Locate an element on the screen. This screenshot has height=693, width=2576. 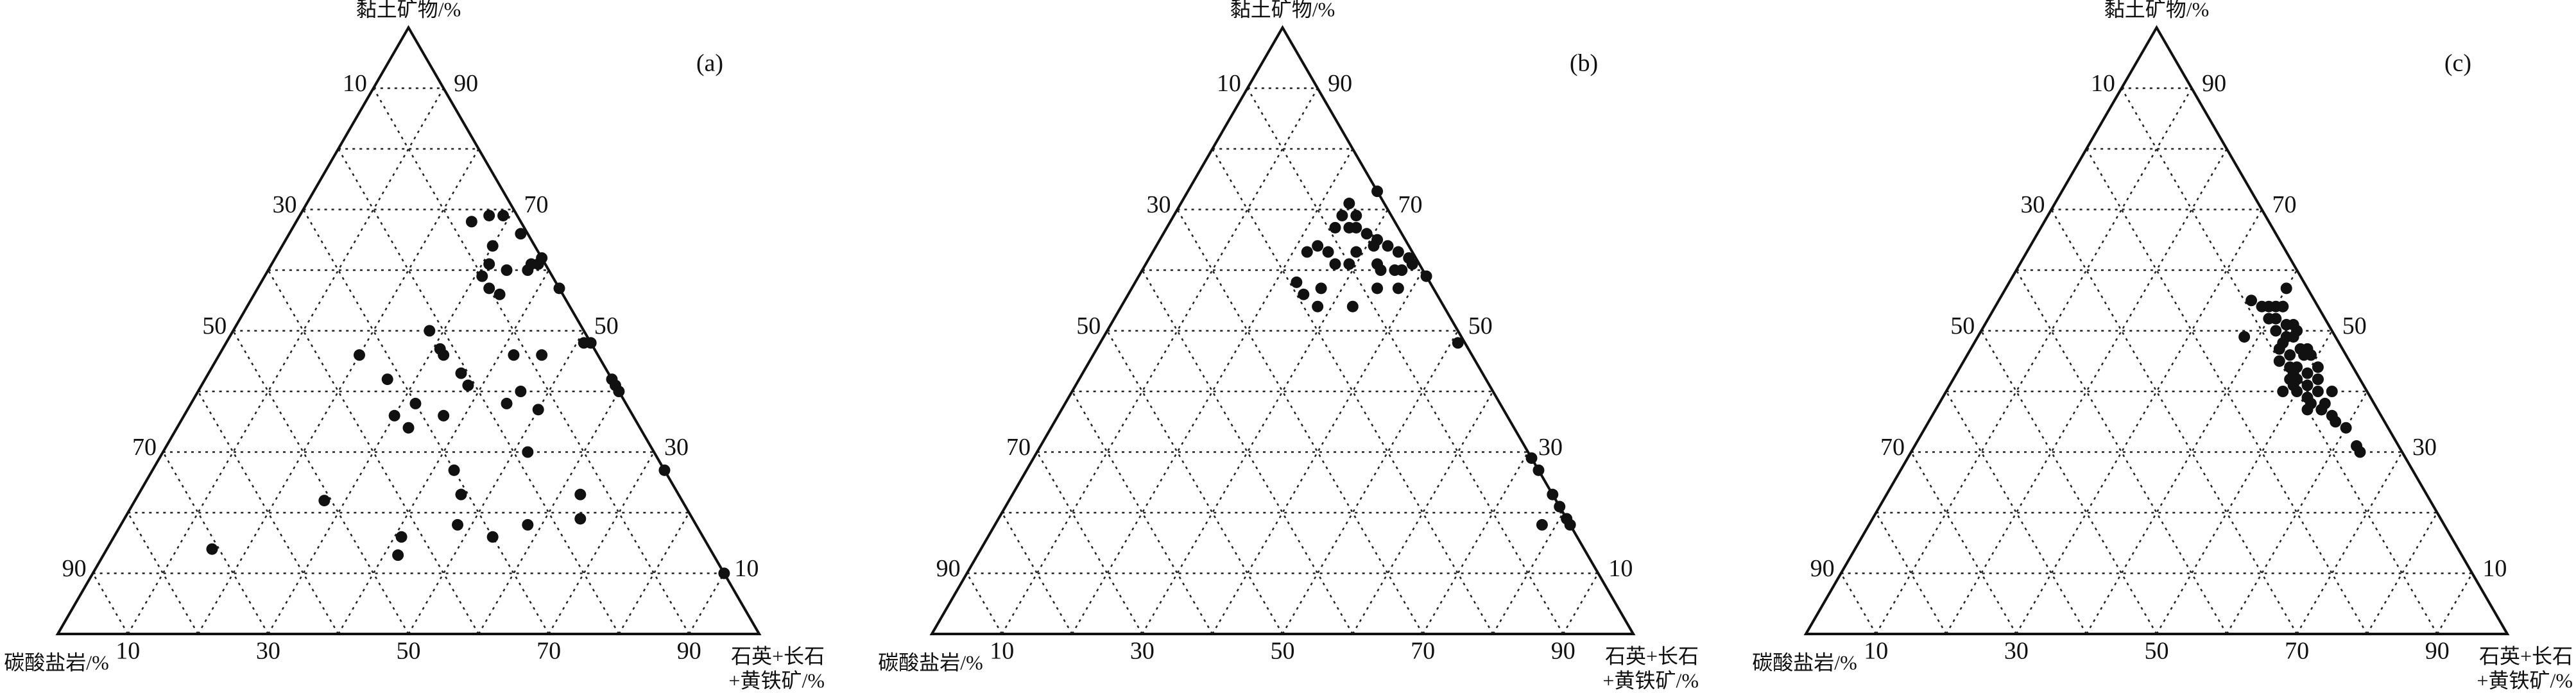
carbonate-tick-label: 90 is located at coordinates (1822, 569).